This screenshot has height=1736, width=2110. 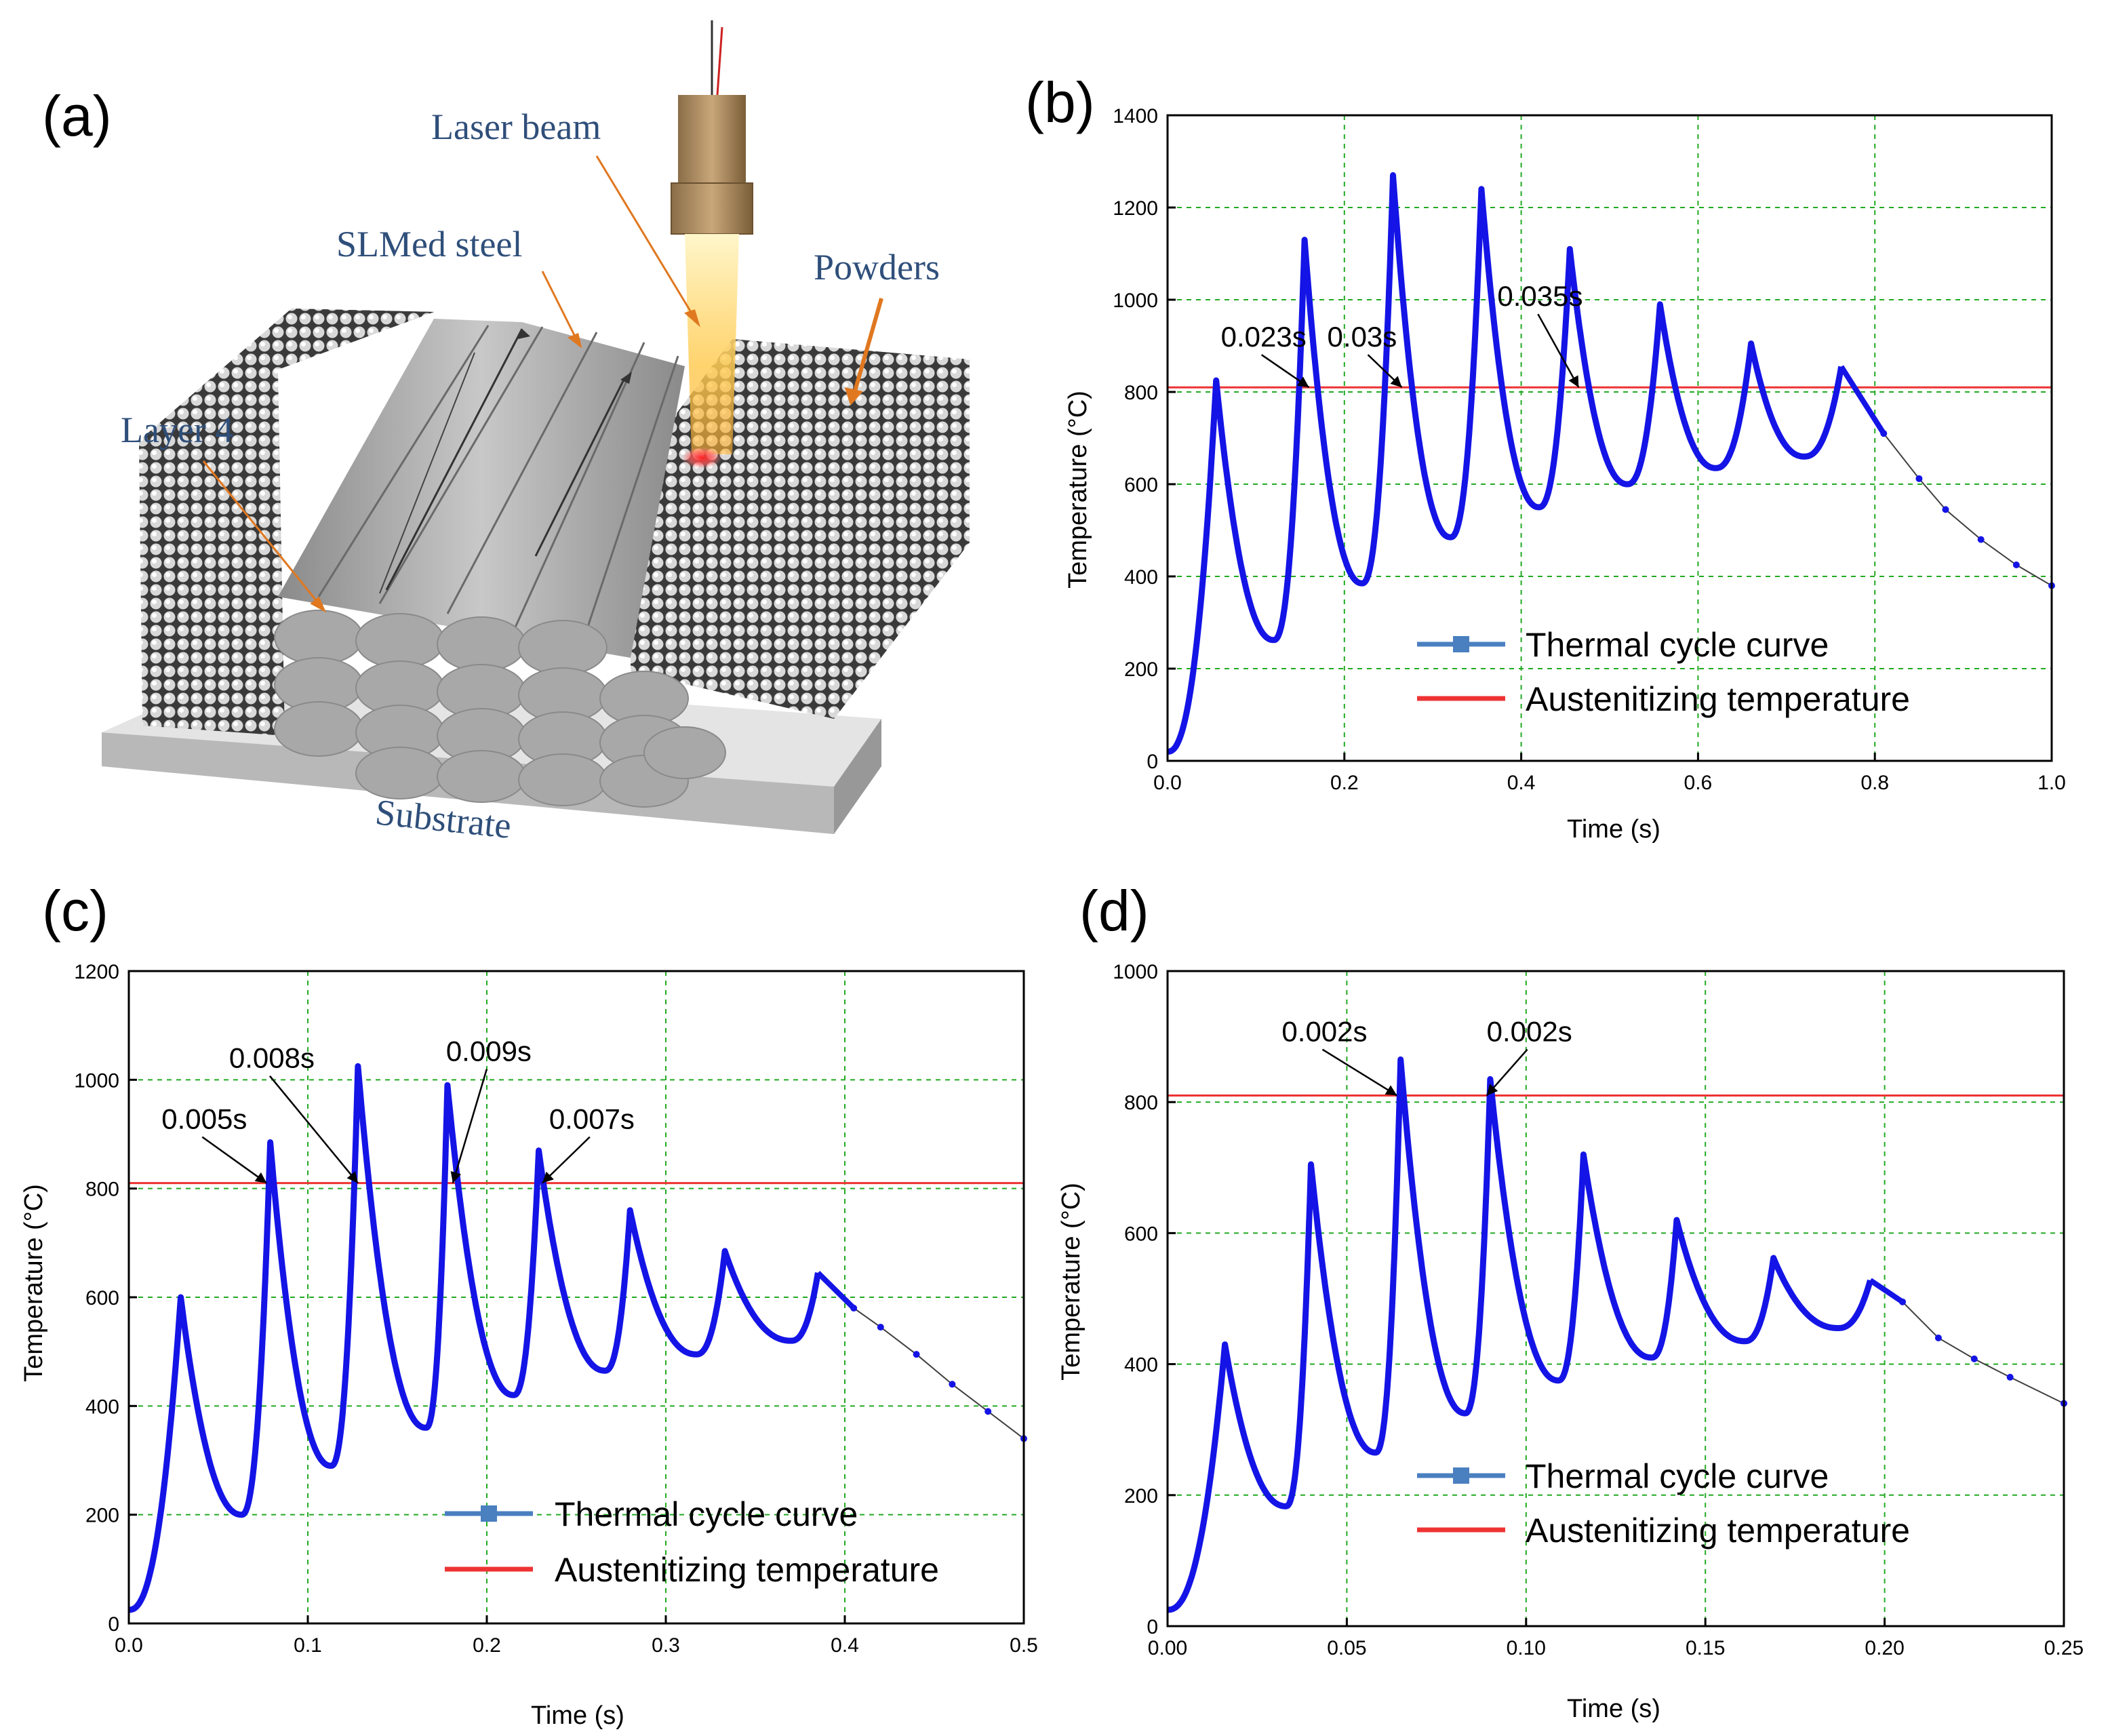 I want to click on annotation-label: 0.005s, so click(x=204, y=1119).